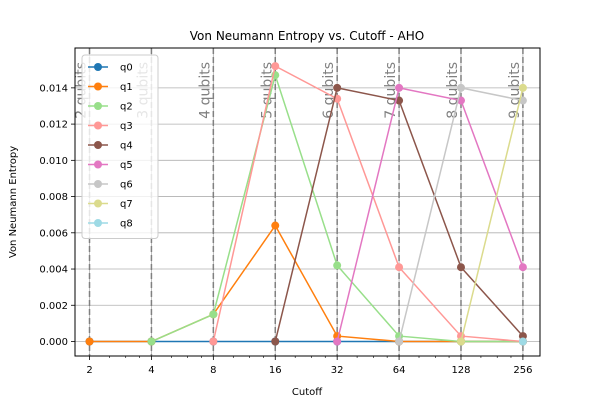 The width and height of the screenshot is (600, 400). I want to click on legend-label: q4, so click(126, 146).